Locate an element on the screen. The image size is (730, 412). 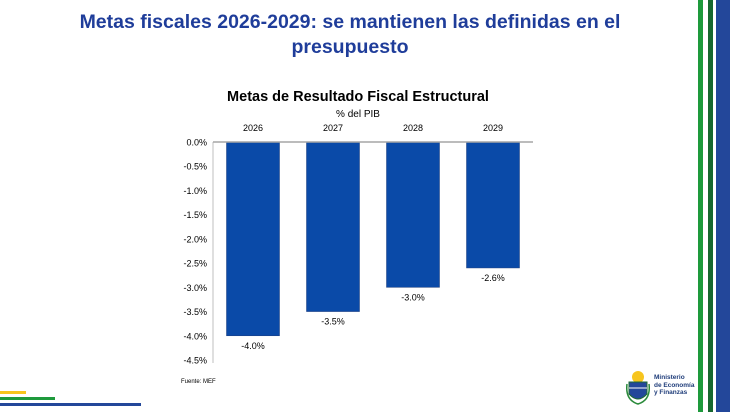
logo-line-2: de Economía is located at coordinates (674, 385).